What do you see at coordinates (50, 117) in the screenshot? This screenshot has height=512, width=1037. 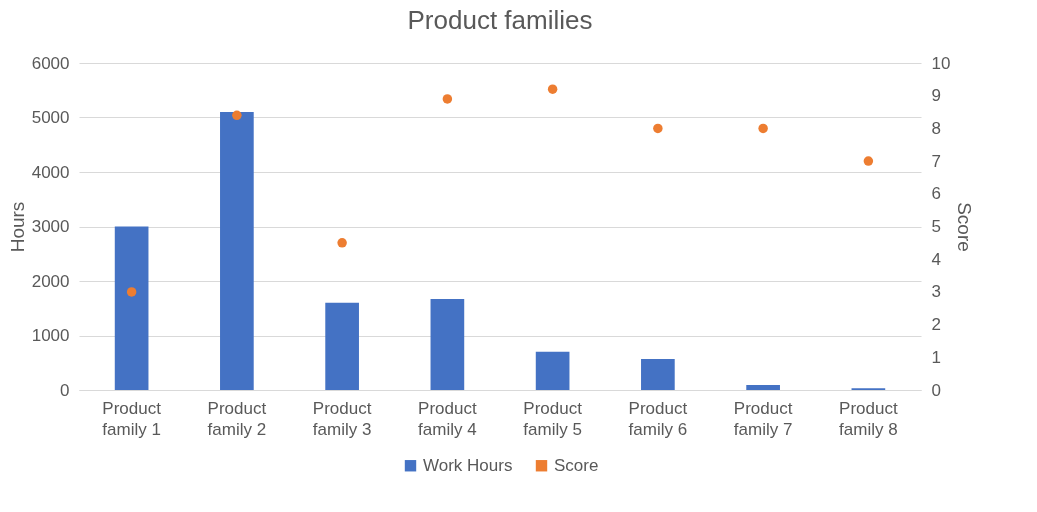 I see `y-tick-label: 5000` at bounding box center [50, 117].